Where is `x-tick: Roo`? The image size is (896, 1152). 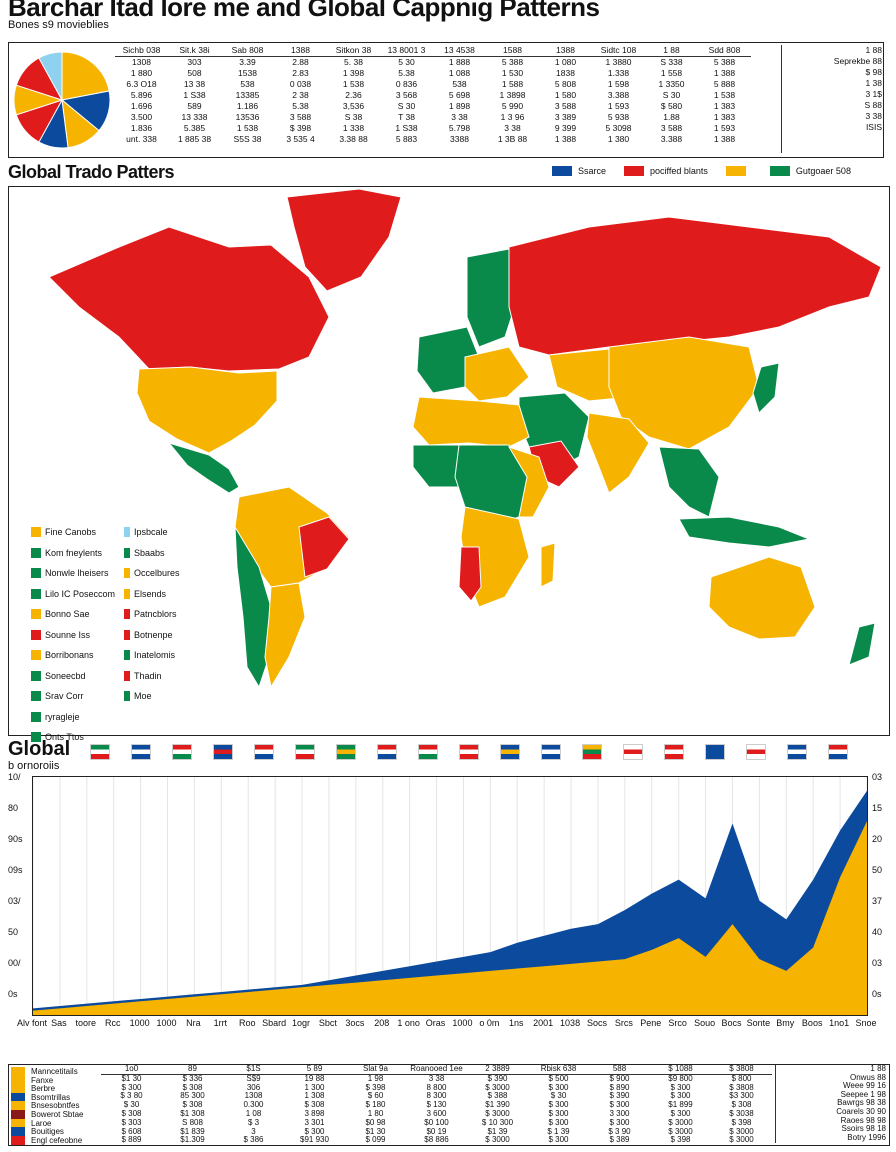 x-tick: Roo is located at coordinates (247, 1023).